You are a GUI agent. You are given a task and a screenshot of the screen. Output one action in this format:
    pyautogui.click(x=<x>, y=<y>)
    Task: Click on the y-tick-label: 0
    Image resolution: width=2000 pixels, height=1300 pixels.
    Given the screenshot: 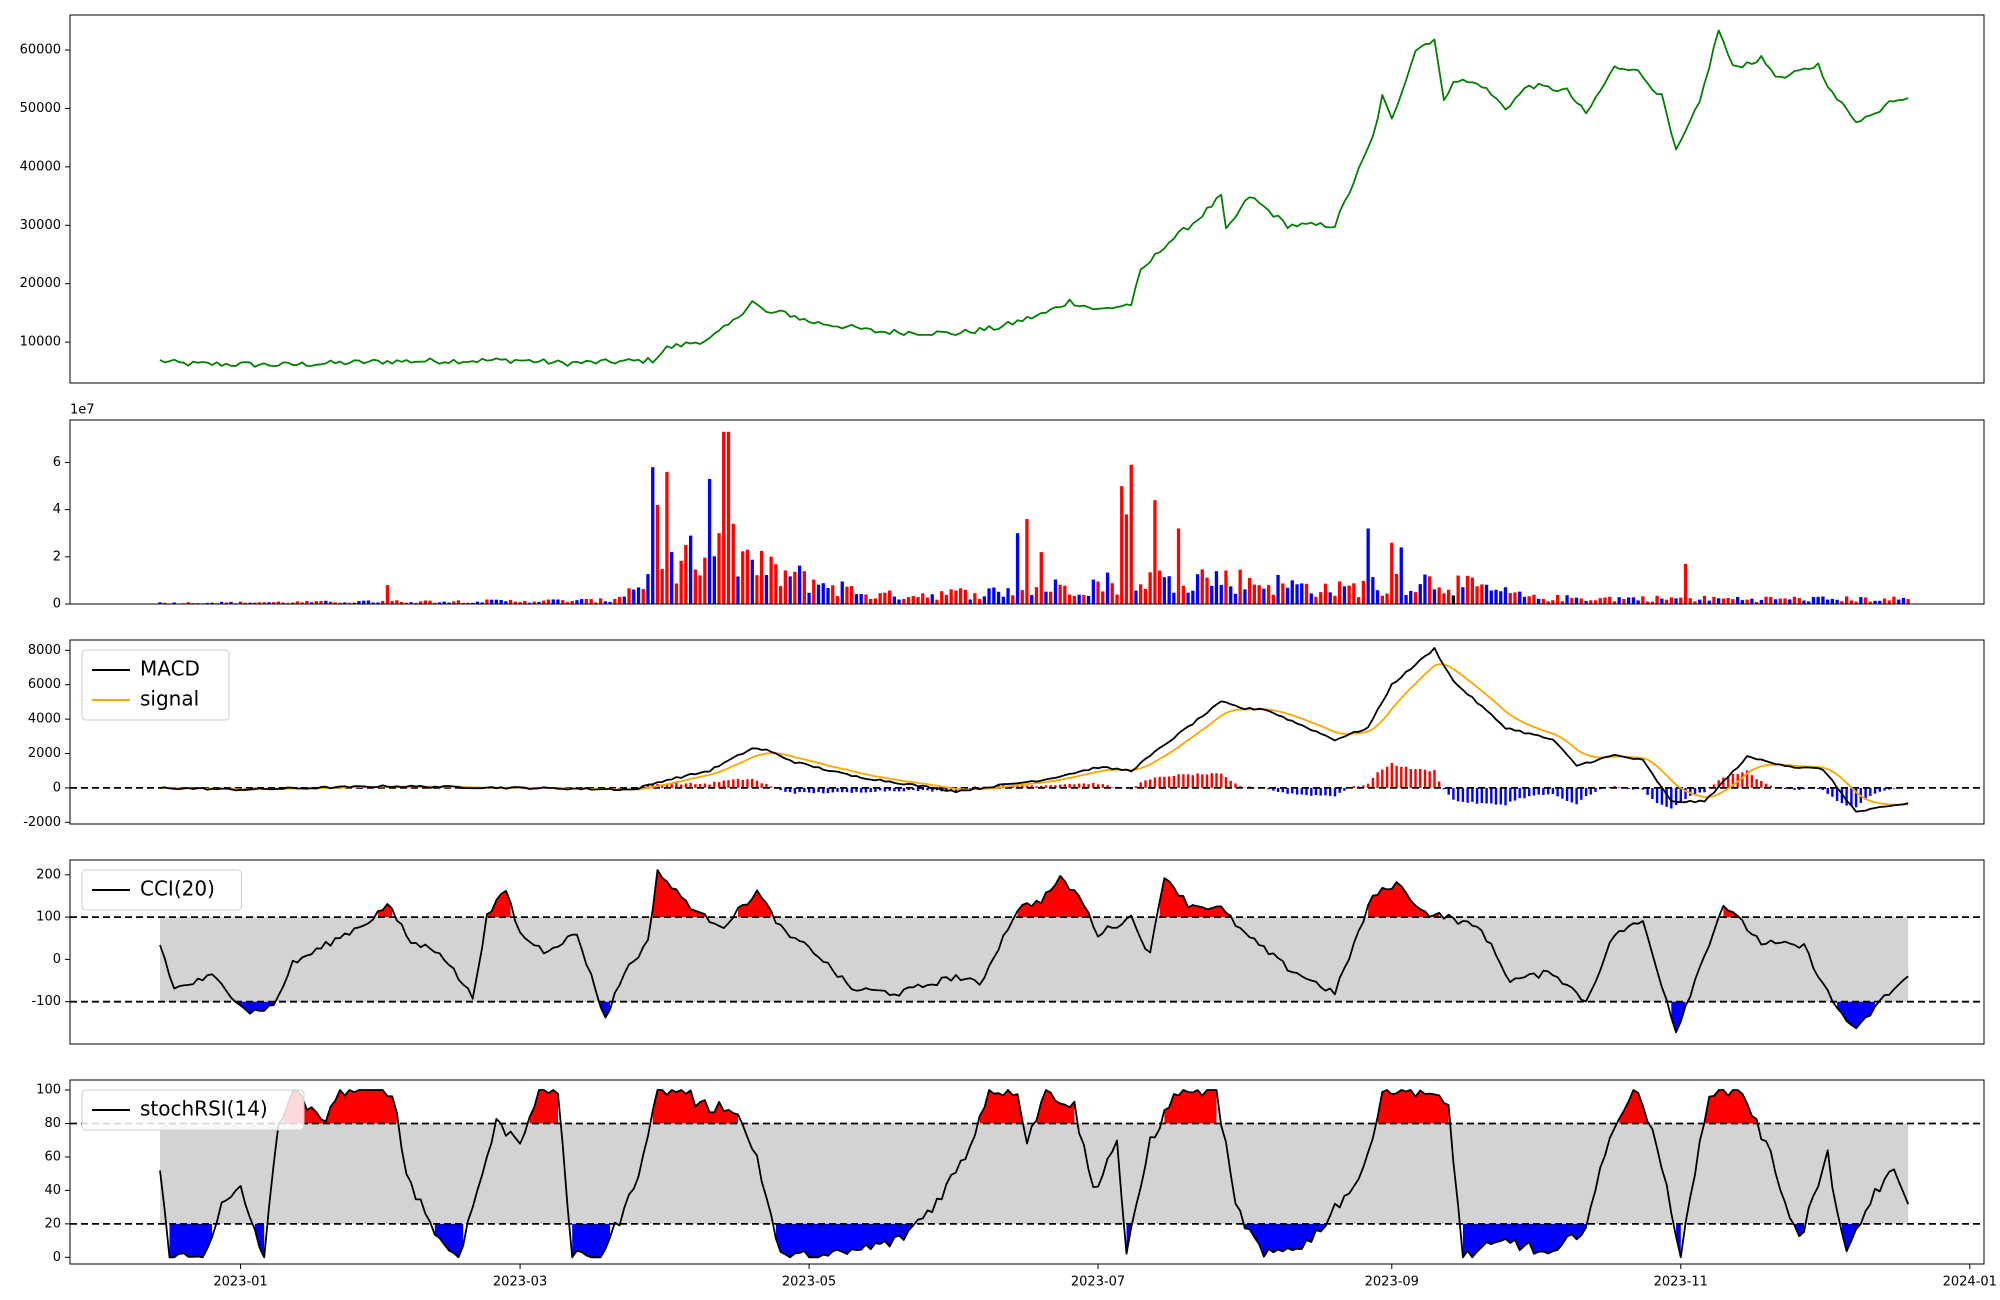 What is the action you would take?
    pyautogui.click(x=57, y=604)
    